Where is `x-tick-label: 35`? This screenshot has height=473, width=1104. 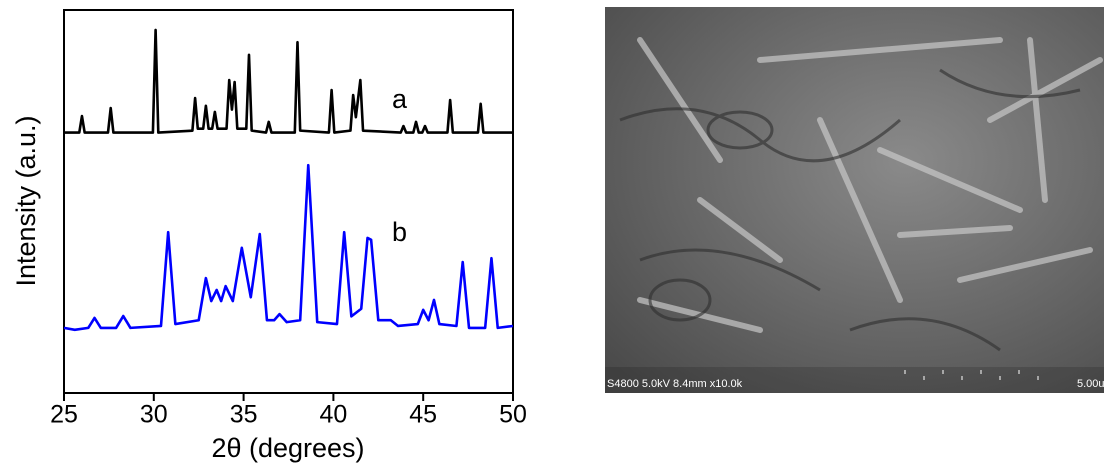 x-tick-label: 35 is located at coordinates (244, 415).